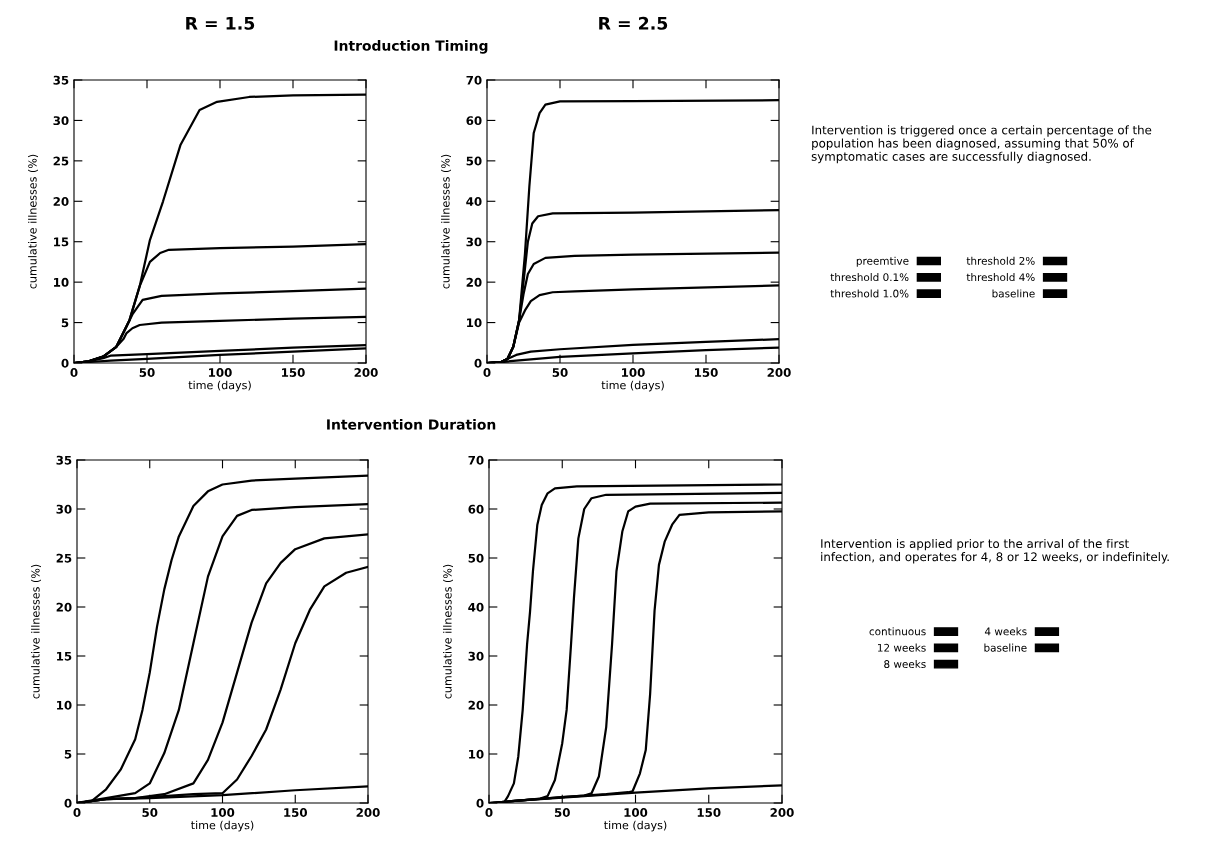  I want to click on legend-label: threshold 2%, so click(1000, 260).